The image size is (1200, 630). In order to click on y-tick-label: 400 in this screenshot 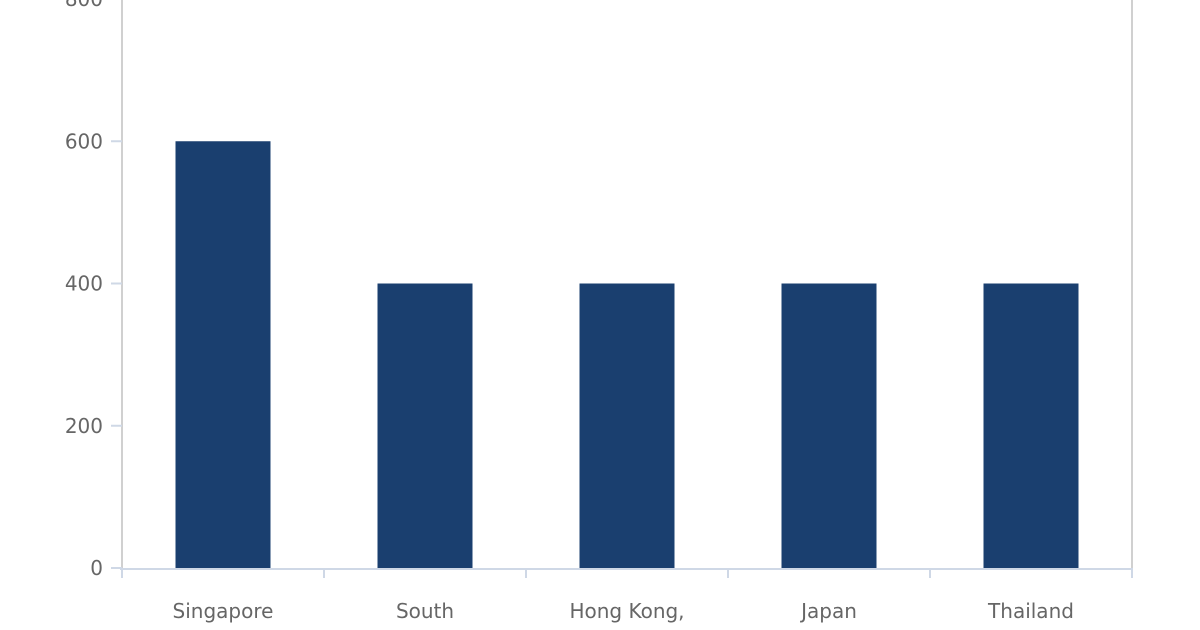, I will do `click(84, 284)`.